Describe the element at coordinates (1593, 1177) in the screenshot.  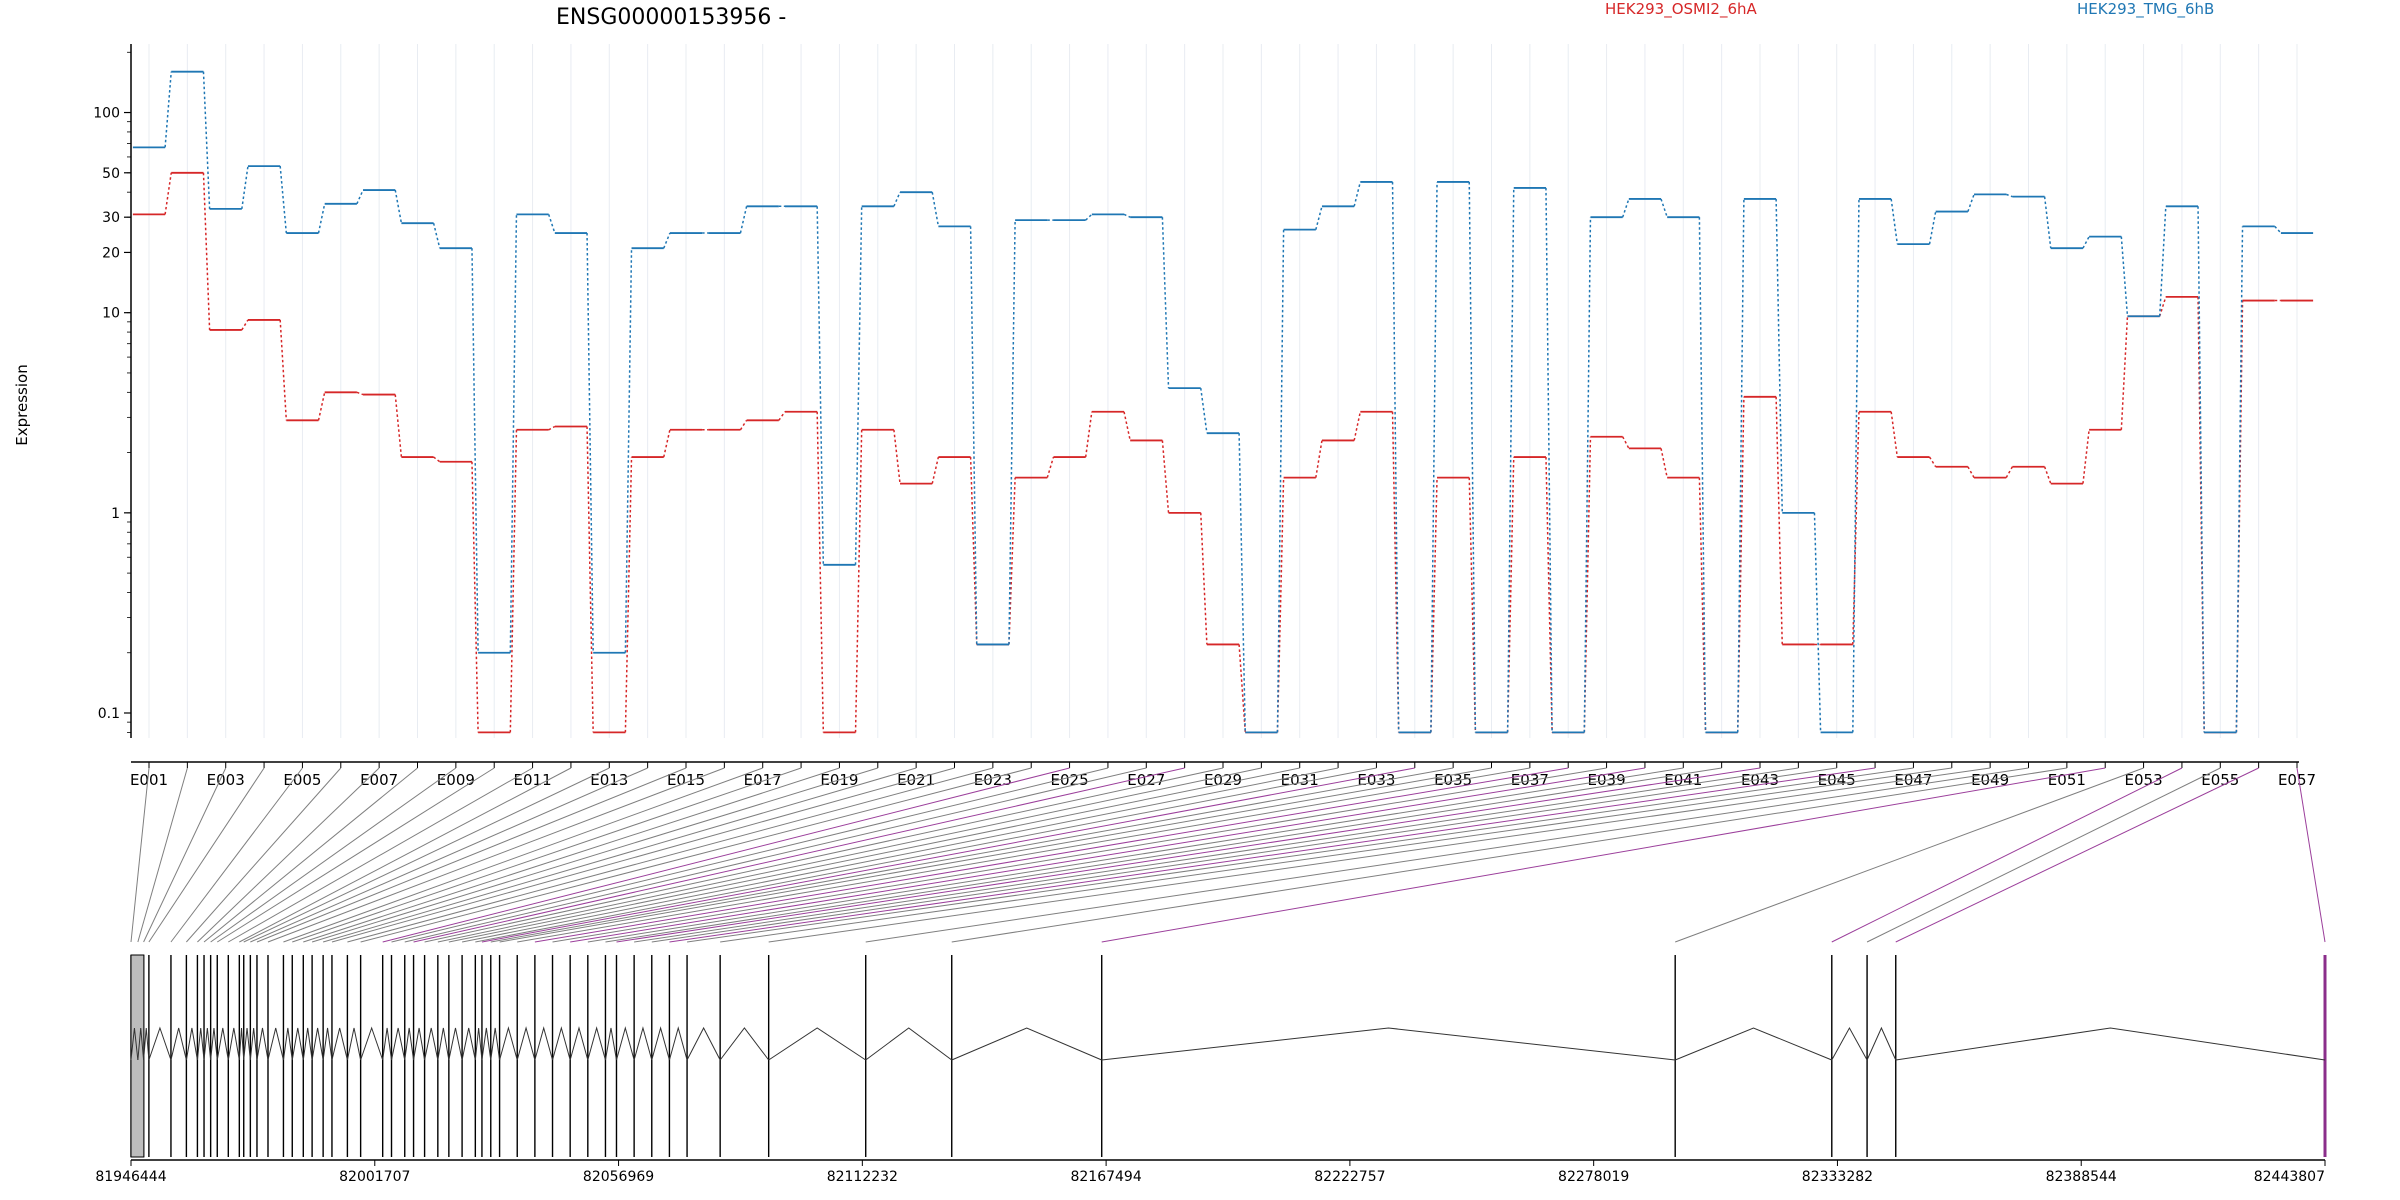
I see `coord-tick-label: 82278019` at that location.